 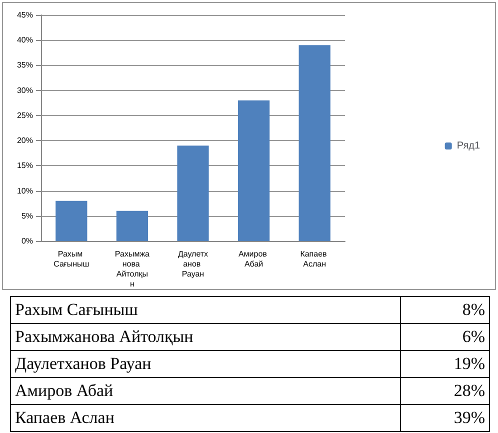 I want to click on x-tick-label: Даулетханов Рауан, so click(x=193, y=264).